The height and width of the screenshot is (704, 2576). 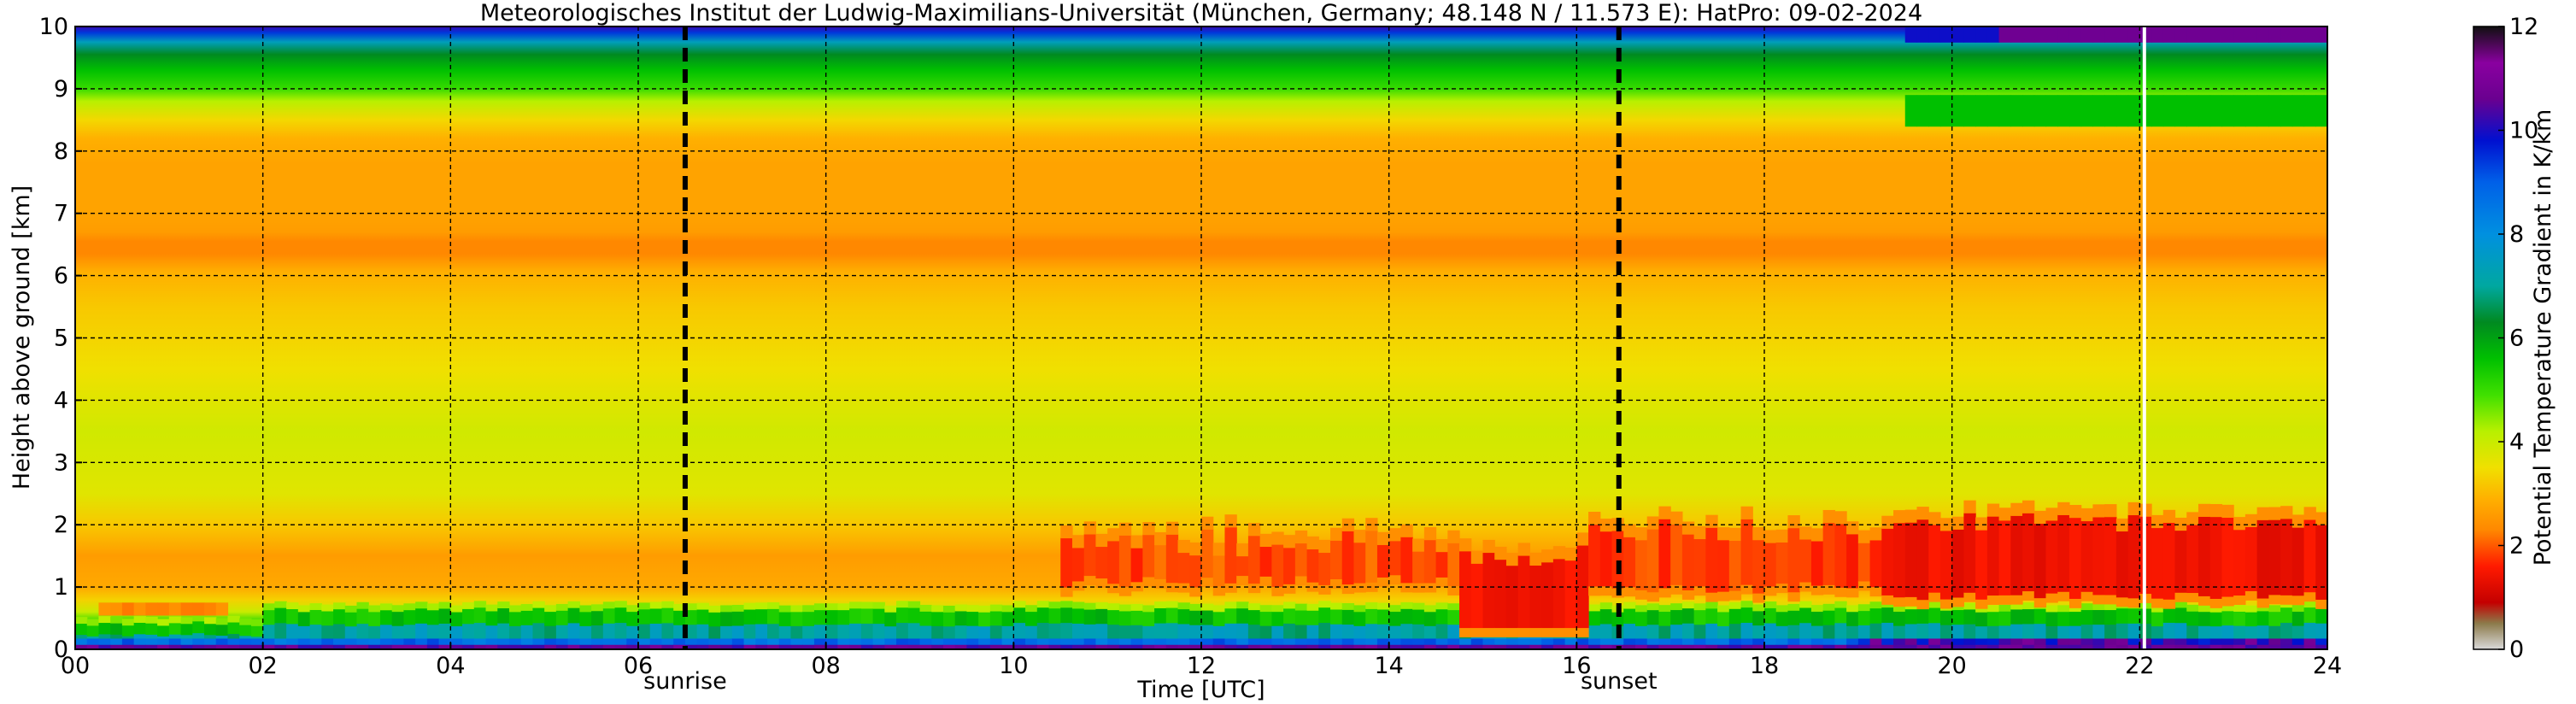 I want to click on y-tick-label: 9, so click(x=61, y=89).